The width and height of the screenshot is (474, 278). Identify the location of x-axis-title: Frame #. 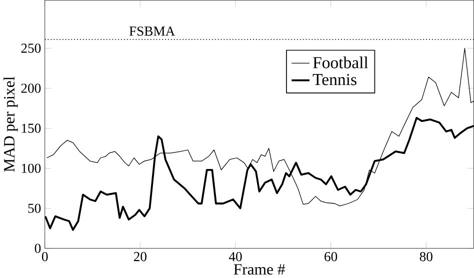
(259, 269).